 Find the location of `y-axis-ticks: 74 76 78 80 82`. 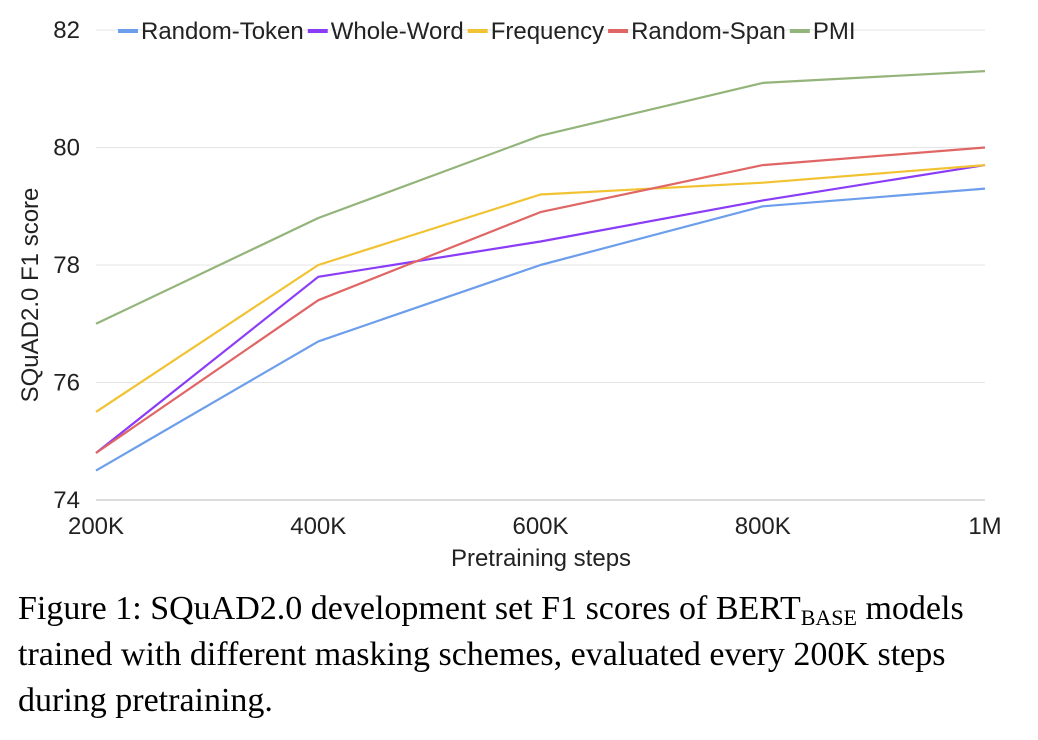

y-axis-ticks: 74 76 78 80 82 is located at coordinates (66, 265).